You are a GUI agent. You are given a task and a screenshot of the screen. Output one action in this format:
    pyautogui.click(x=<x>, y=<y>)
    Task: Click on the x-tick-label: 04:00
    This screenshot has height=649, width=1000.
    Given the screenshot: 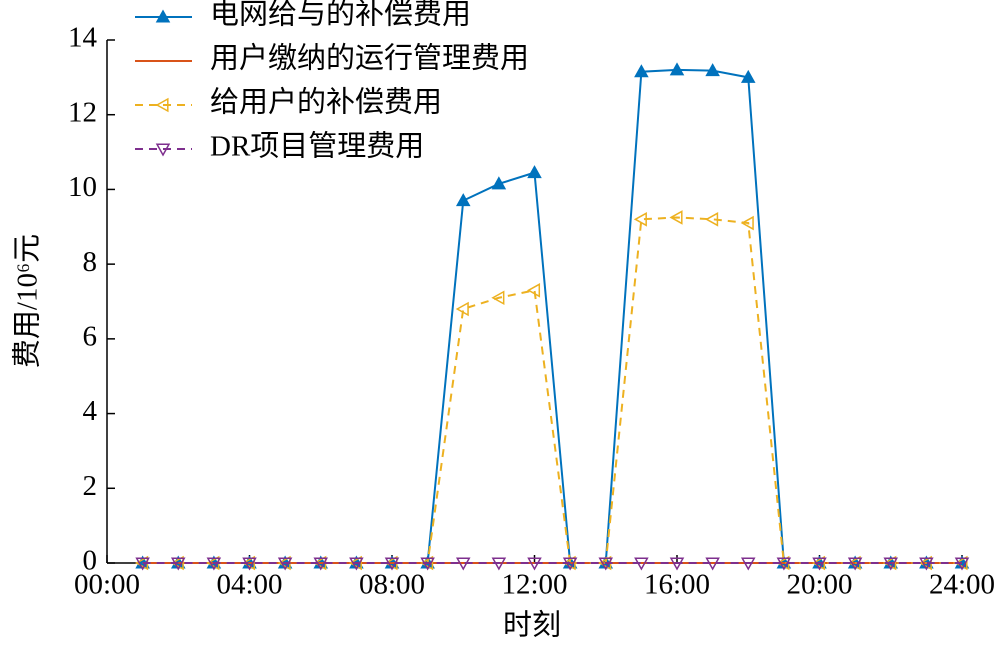 What is the action you would take?
    pyautogui.click(x=249, y=585)
    